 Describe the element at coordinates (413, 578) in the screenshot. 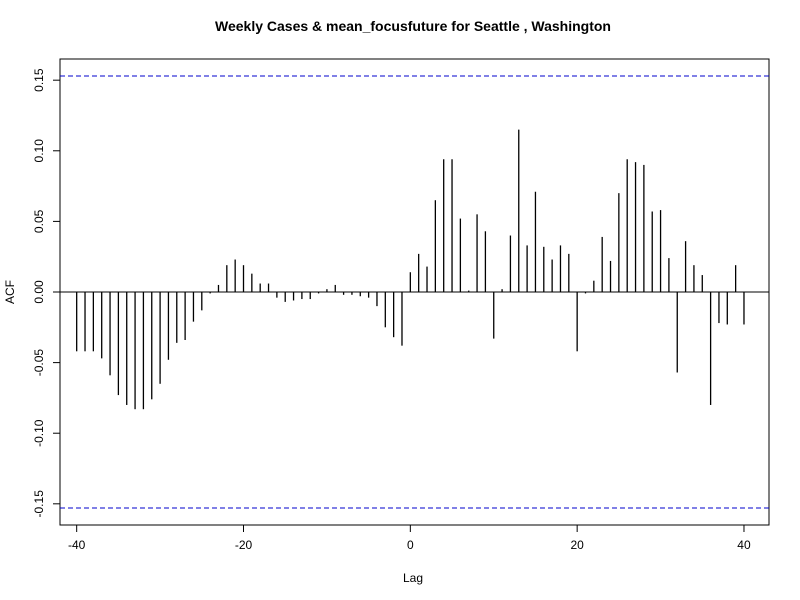

I see `x-axis-label: Lag` at that location.